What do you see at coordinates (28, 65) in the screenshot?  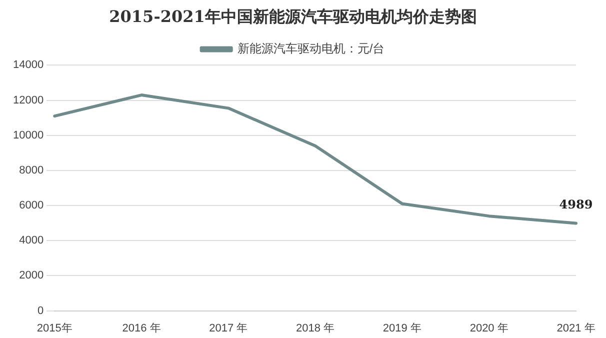 I see `y-tick-label: 14000` at bounding box center [28, 65].